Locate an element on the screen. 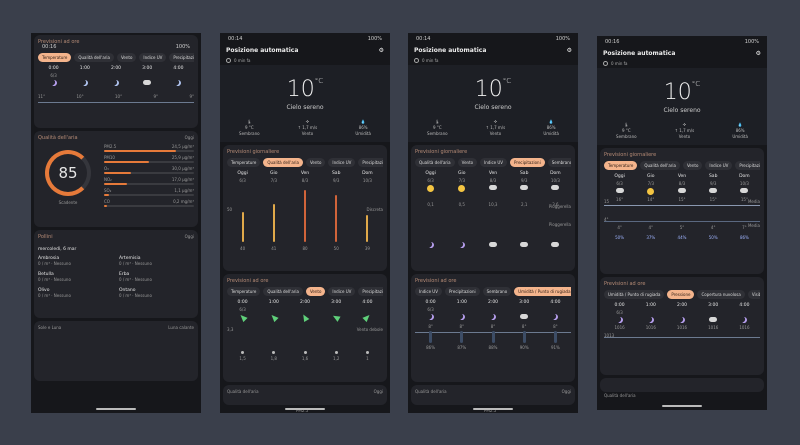  aqi-value: 85 is located at coordinates (68, 172).